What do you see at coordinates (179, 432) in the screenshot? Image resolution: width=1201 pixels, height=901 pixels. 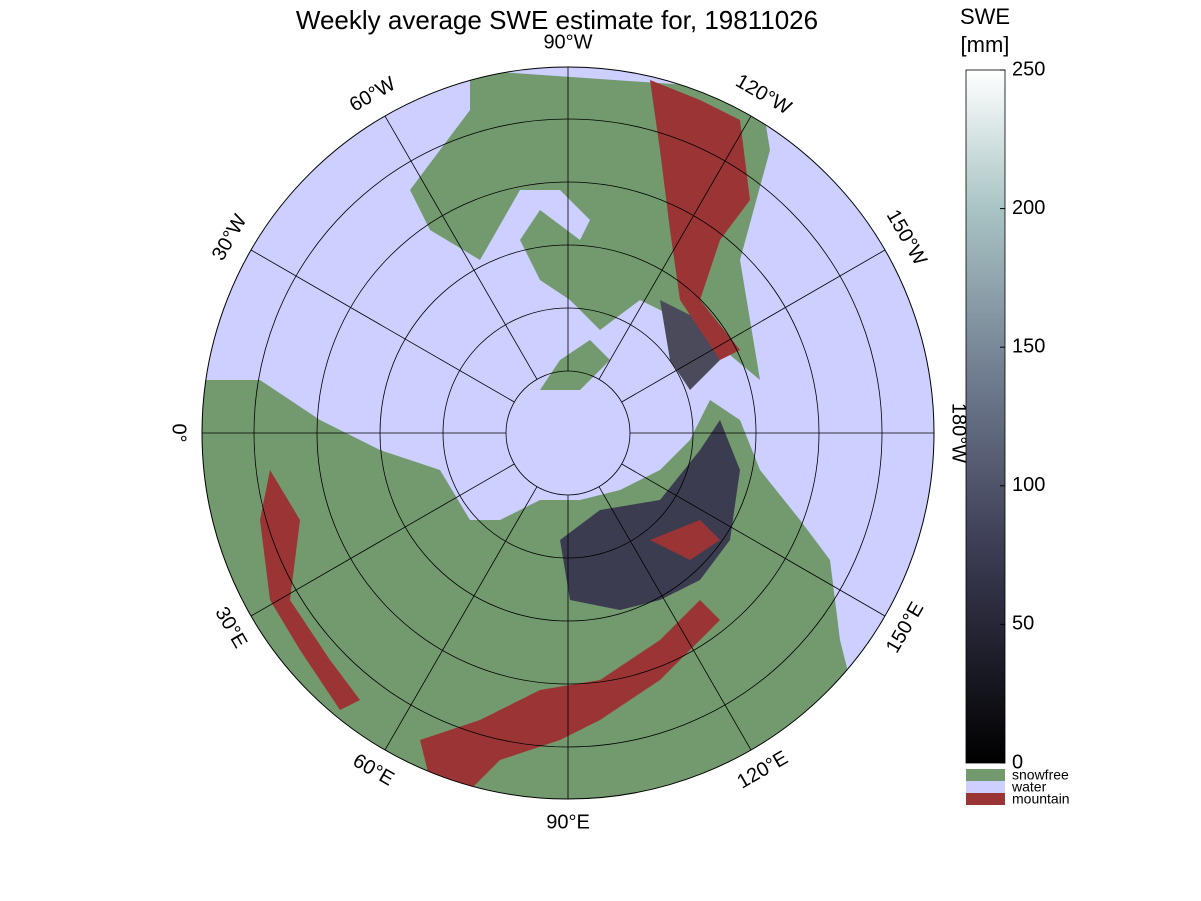 I see `longitude-label: 0°` at bounding box center [179, 432].